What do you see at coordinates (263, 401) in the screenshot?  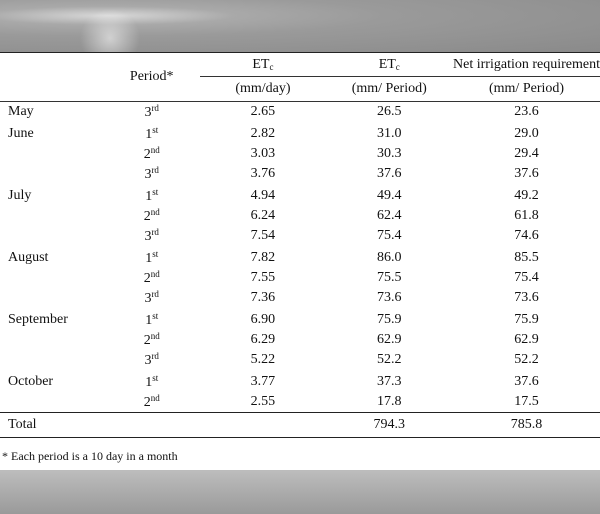 I see `etc-day-cell: 2.55` at bounding box center [263, 401].